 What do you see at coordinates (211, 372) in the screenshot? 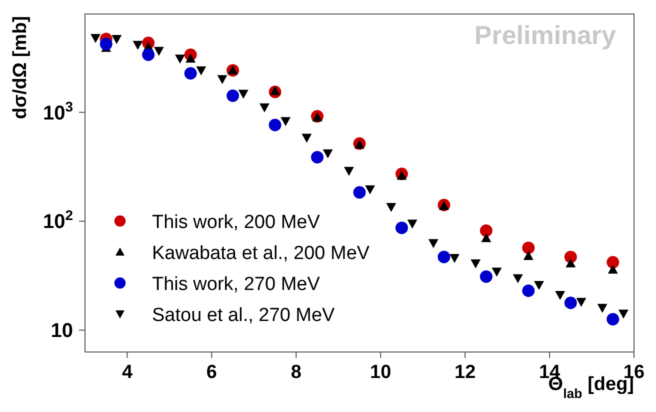
I see `x-tick-label: 6` at bounding box center [211, 372].